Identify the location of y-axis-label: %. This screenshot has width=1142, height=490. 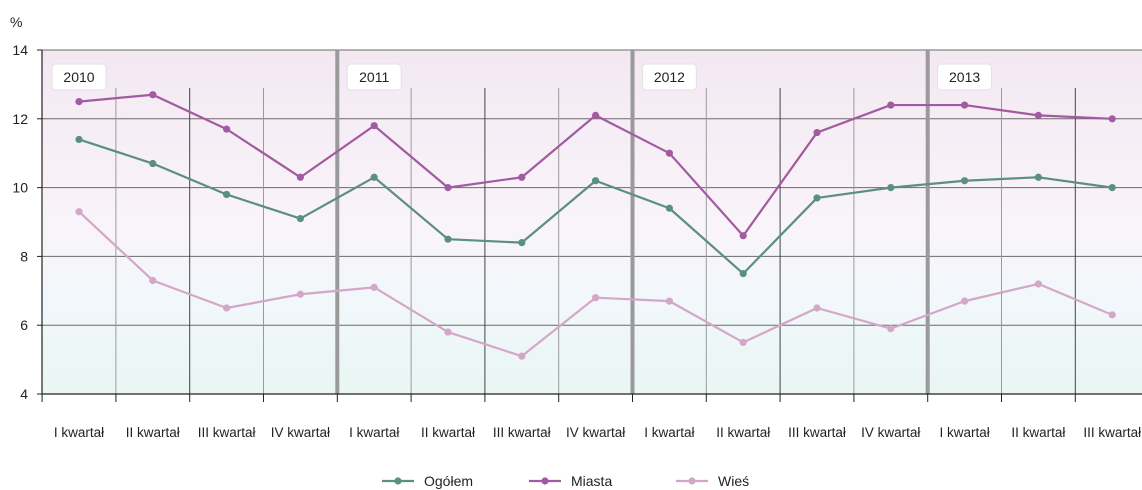
(16, 22).